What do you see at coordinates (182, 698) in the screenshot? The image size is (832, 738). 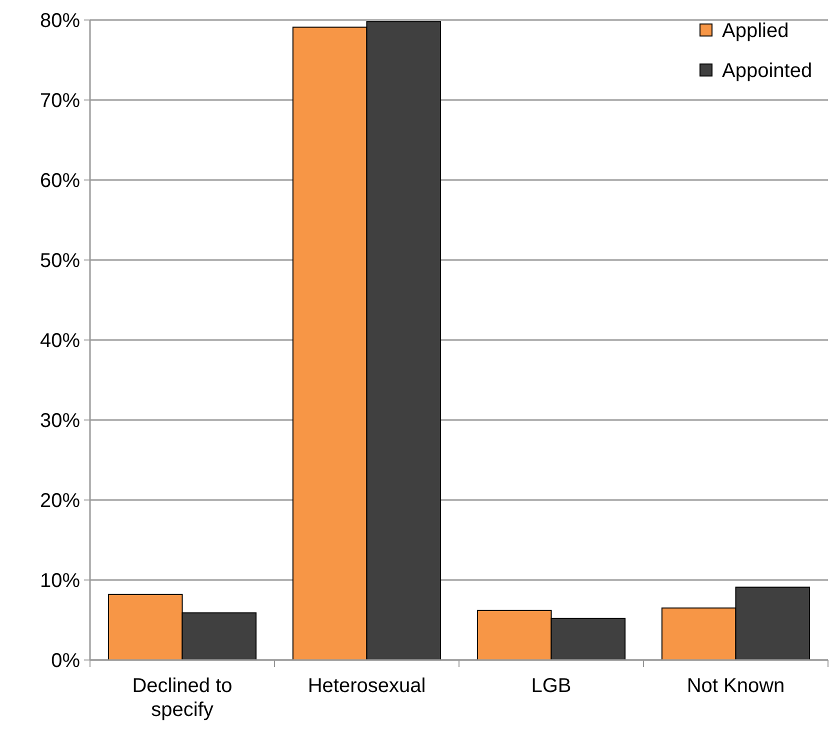 I see `x-tick-label: Declined to specify` at bounding box center [182, 698].